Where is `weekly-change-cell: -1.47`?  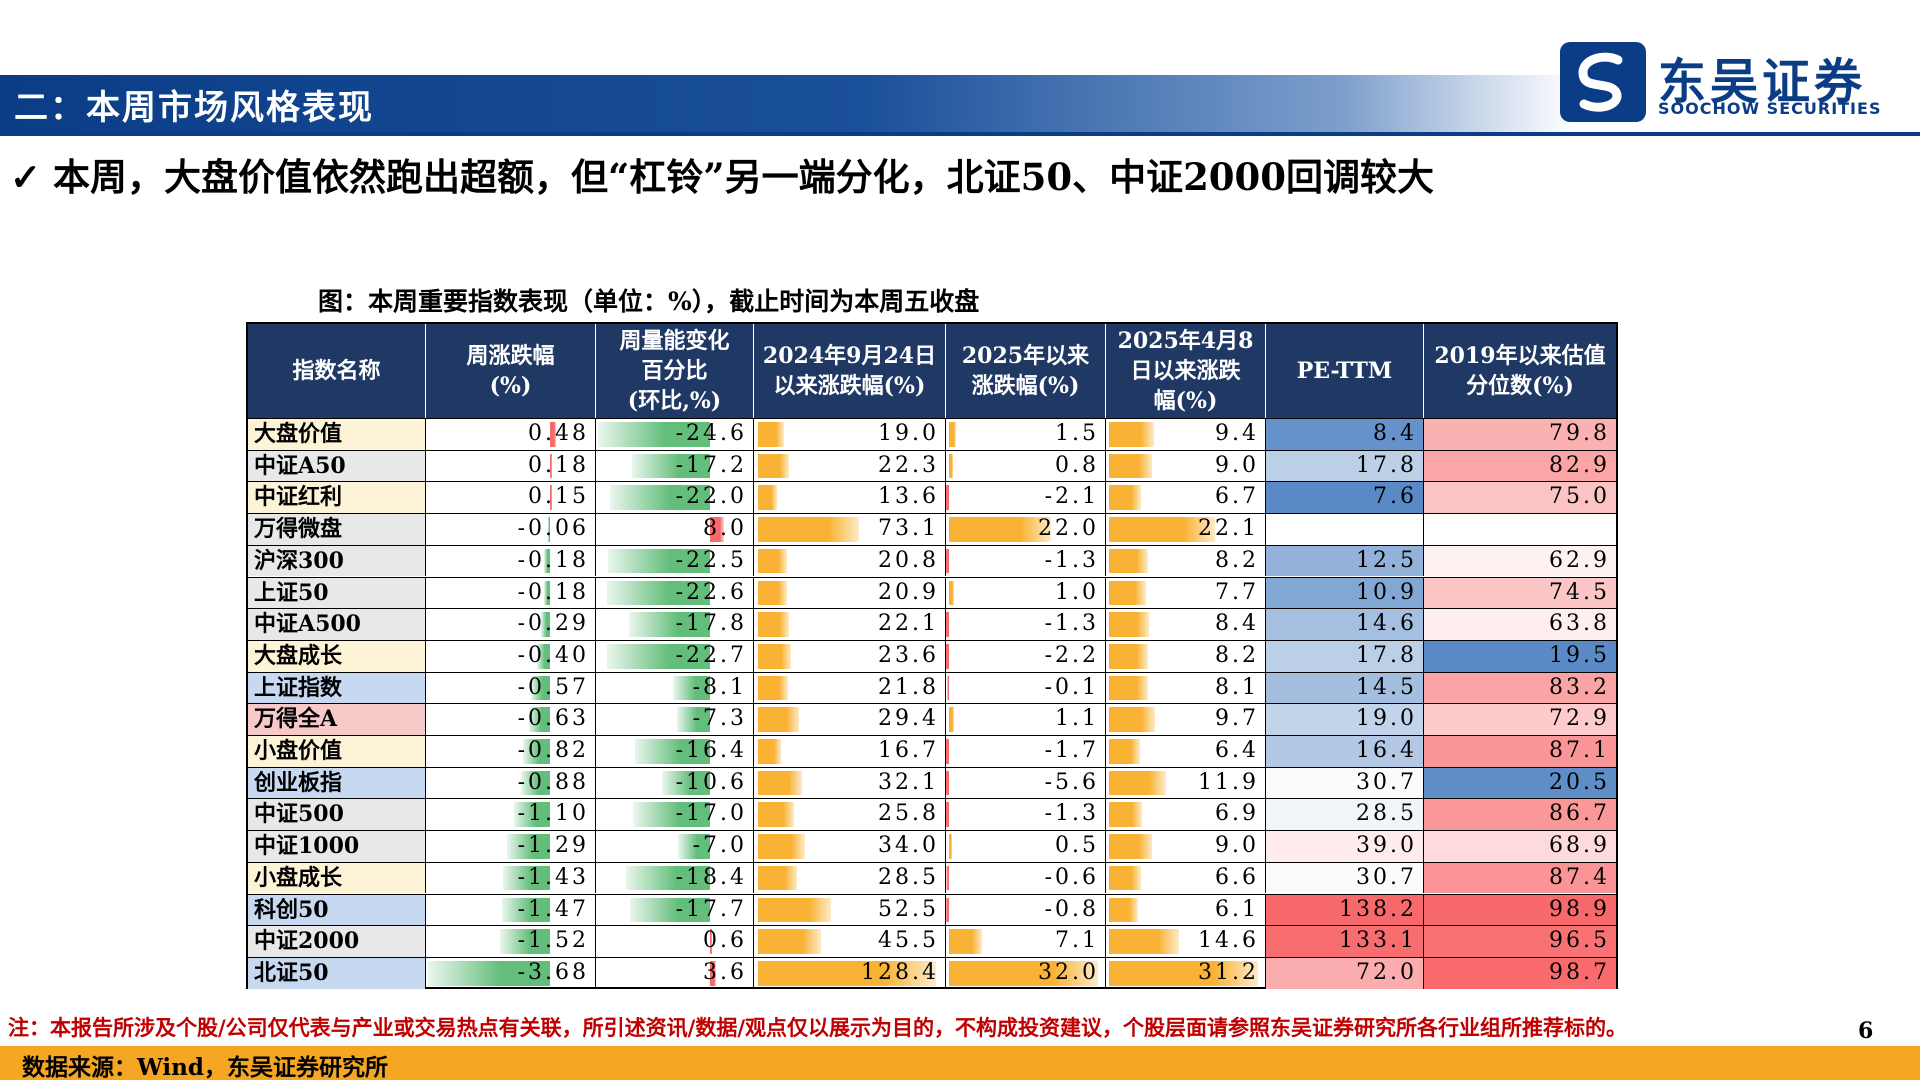
weekly-change-cell: -1.47 is located at coordinates (511, 910).